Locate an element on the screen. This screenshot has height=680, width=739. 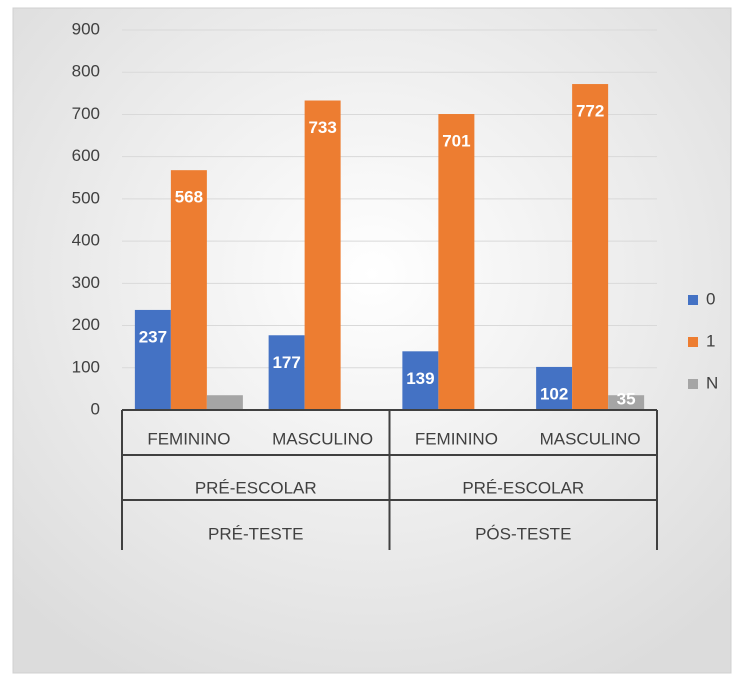
y-tick-label: 600 is located at coordinates (86, 155).